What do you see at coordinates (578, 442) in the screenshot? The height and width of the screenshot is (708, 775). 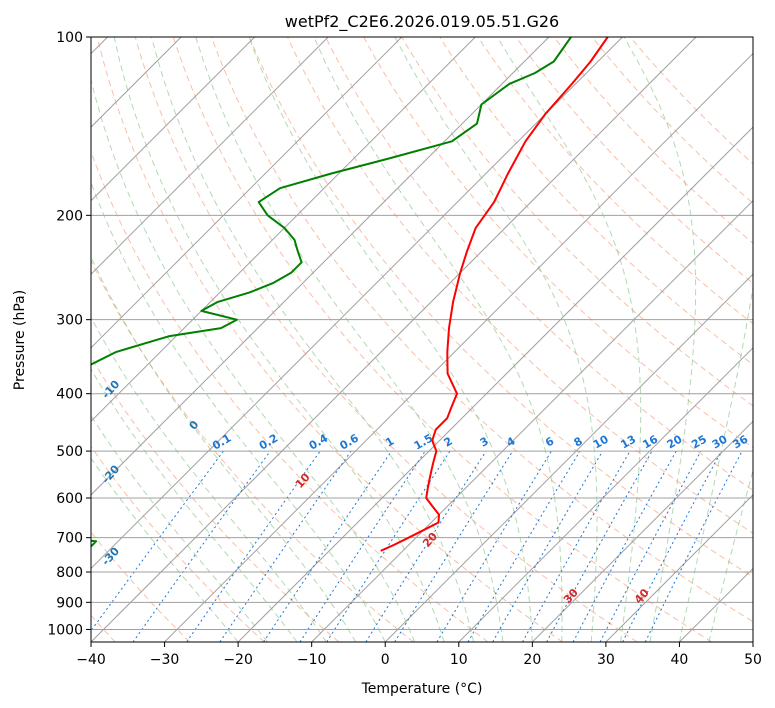 I see `mixing-ratio-label: 8` at bounding box center [578, 442].